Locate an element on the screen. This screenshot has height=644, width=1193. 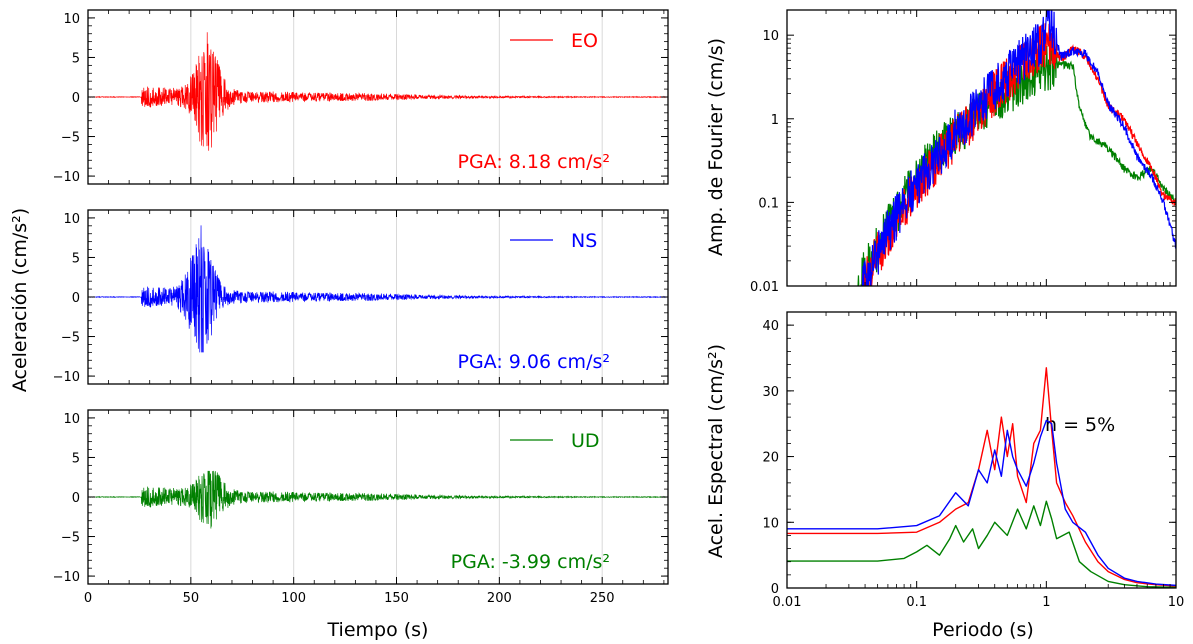
x-tick-label: 0 is located at coordinates (88, 598).